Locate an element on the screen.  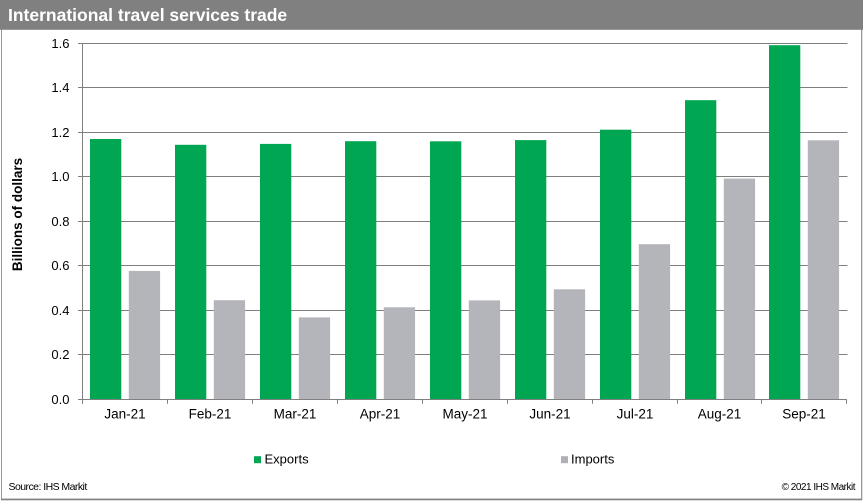
svg-text: Exports is located at coordinates (287, 459).